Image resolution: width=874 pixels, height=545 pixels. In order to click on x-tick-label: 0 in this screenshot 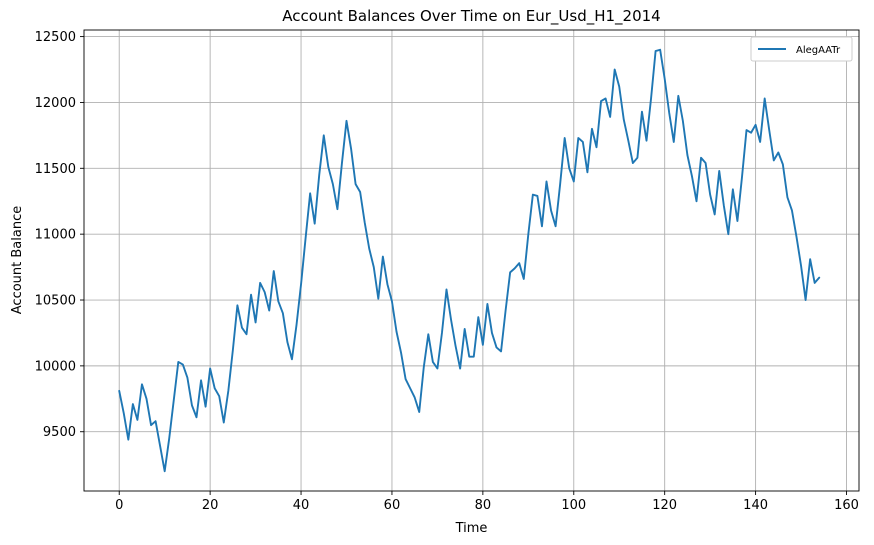, I will do `click(119, 505)`.